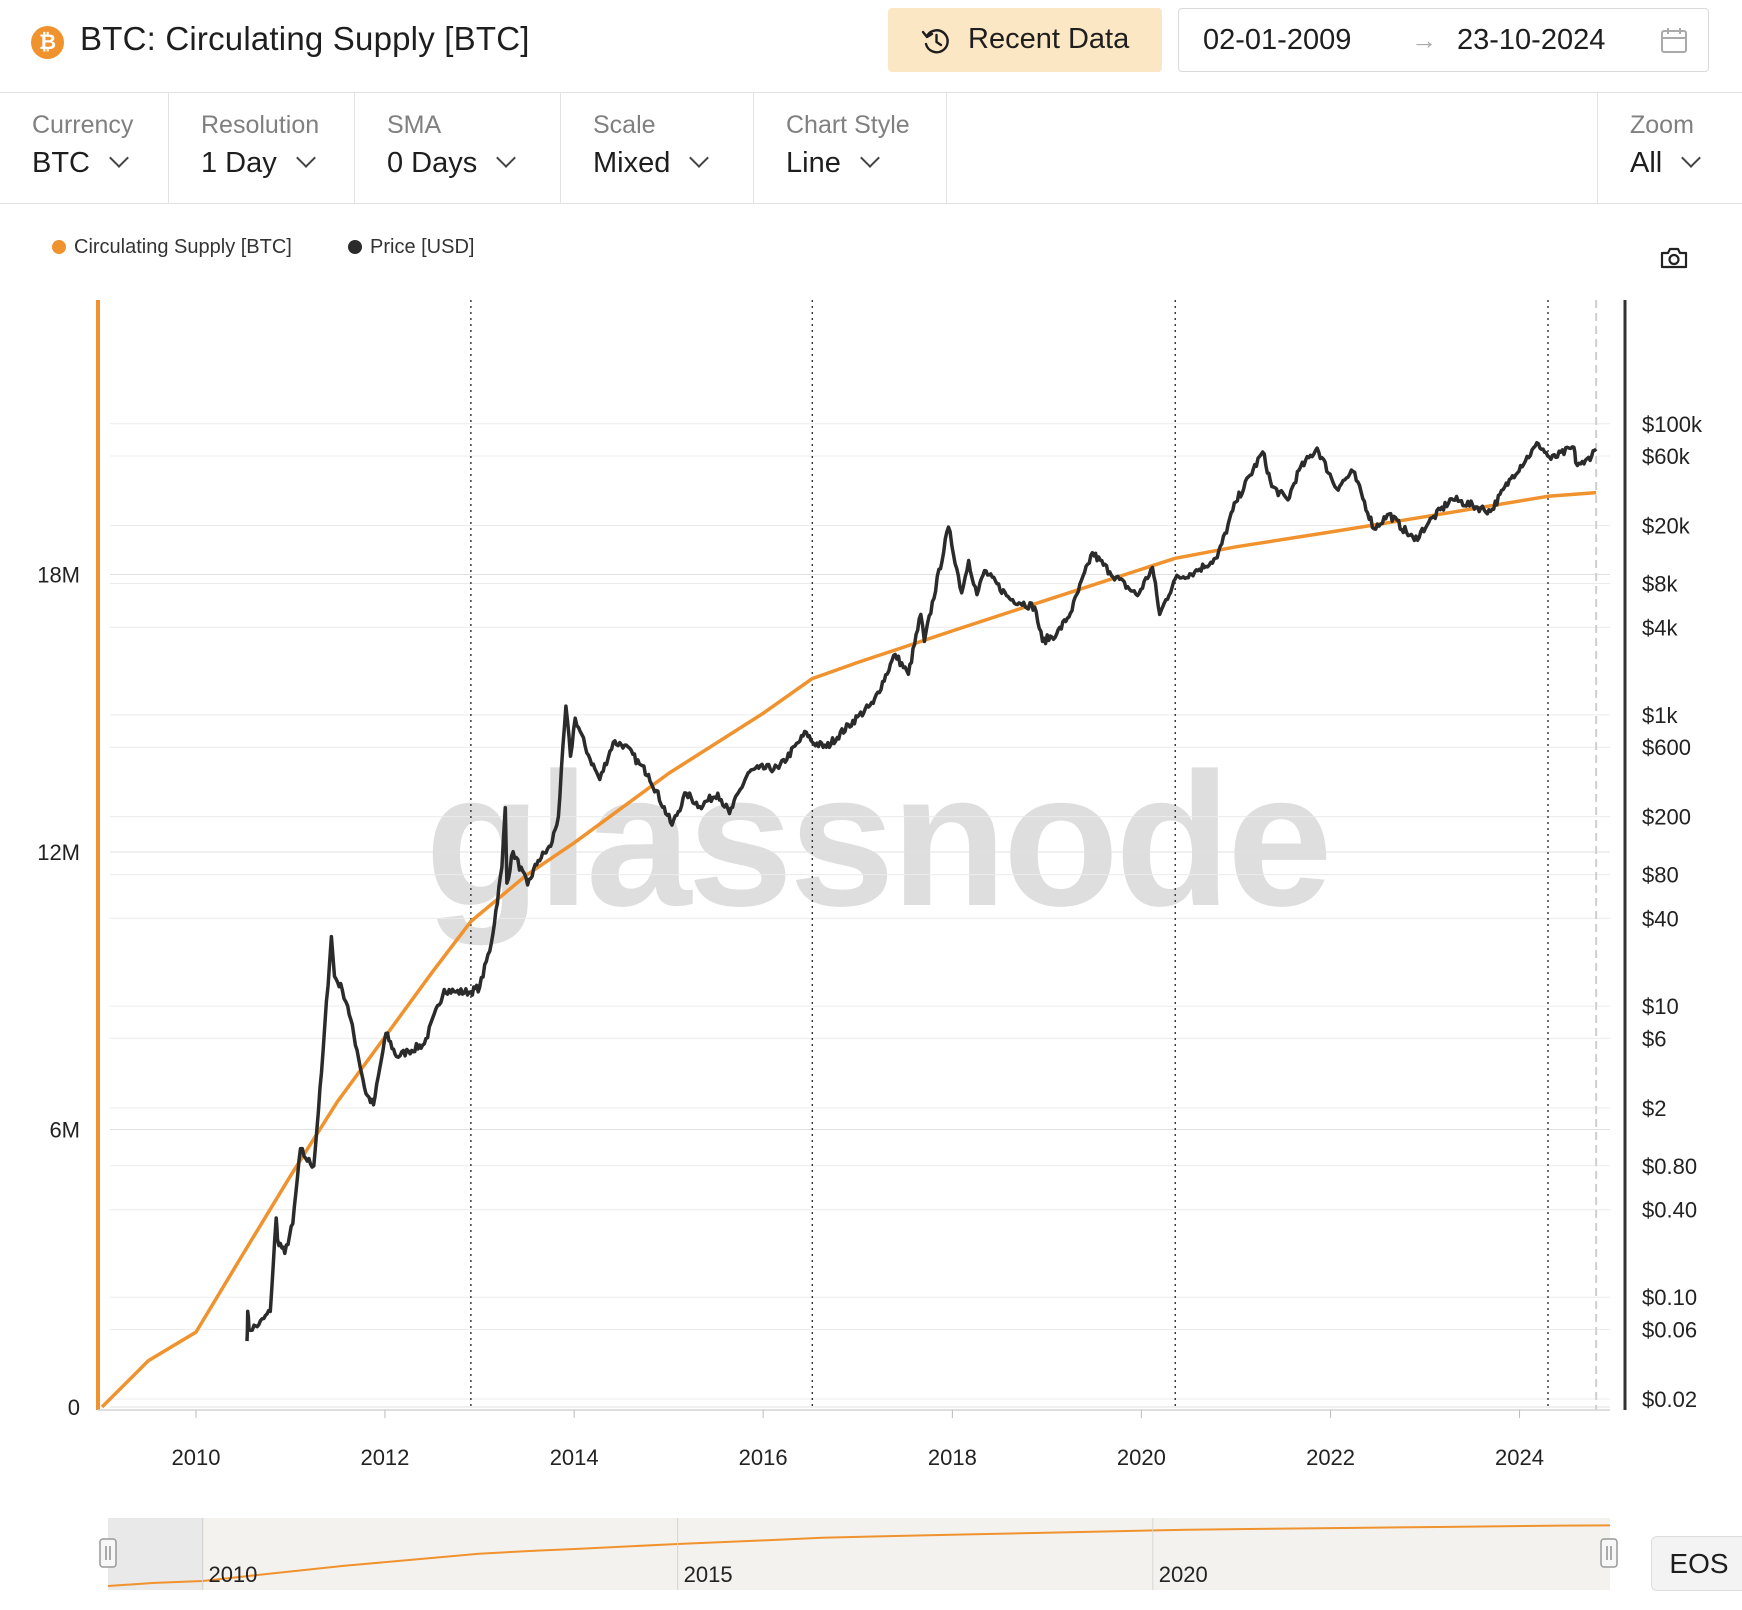 This screenshot has height=1610, width=1742. I want to click on navigator-tick-0: 2010, so click(232, 1574).